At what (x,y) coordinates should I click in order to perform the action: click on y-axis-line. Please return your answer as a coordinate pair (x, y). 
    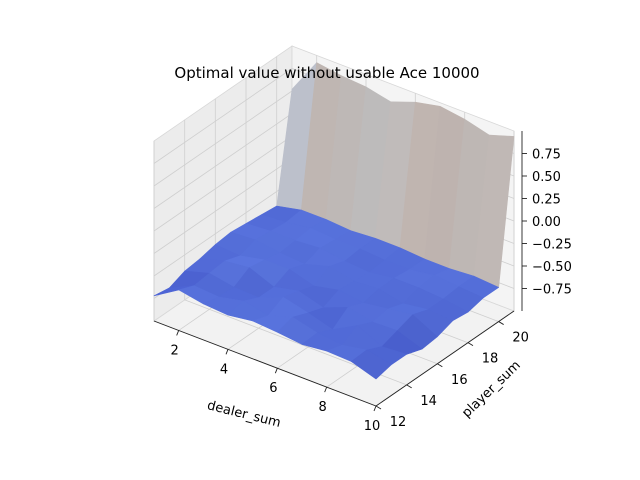
    Looking at the image, I should click on (445, 358).